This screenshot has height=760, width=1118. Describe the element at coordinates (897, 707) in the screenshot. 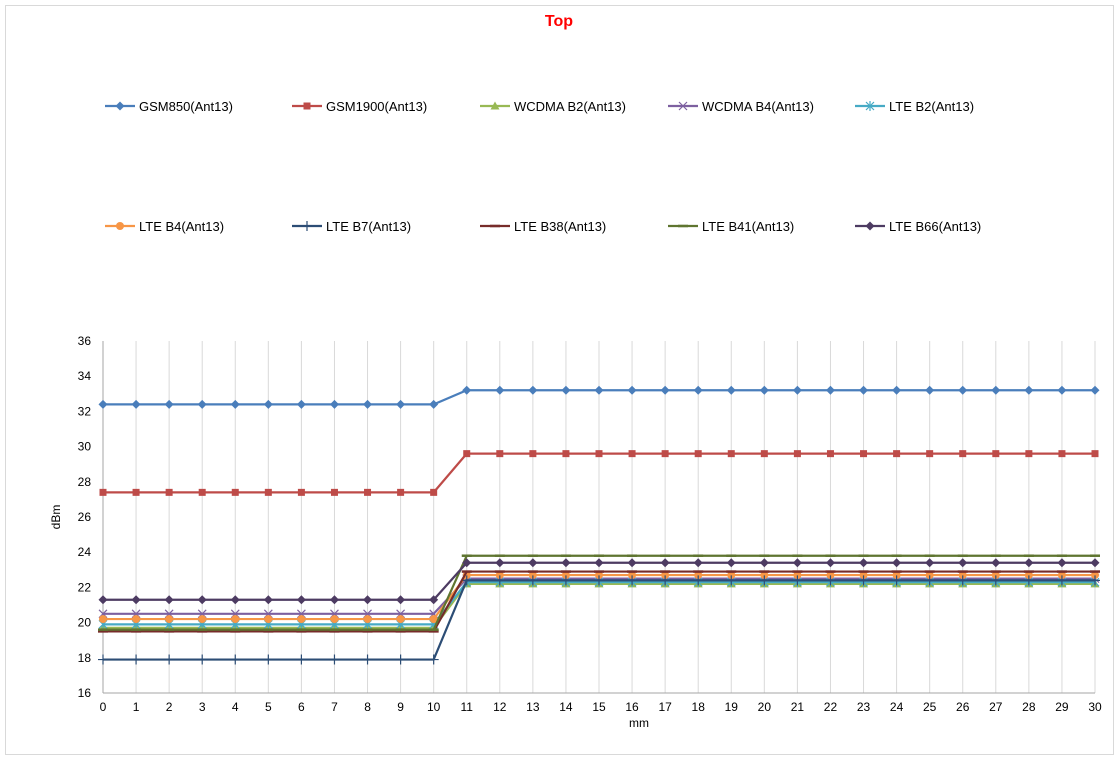

I see `x-tick-label: 24` at that location.